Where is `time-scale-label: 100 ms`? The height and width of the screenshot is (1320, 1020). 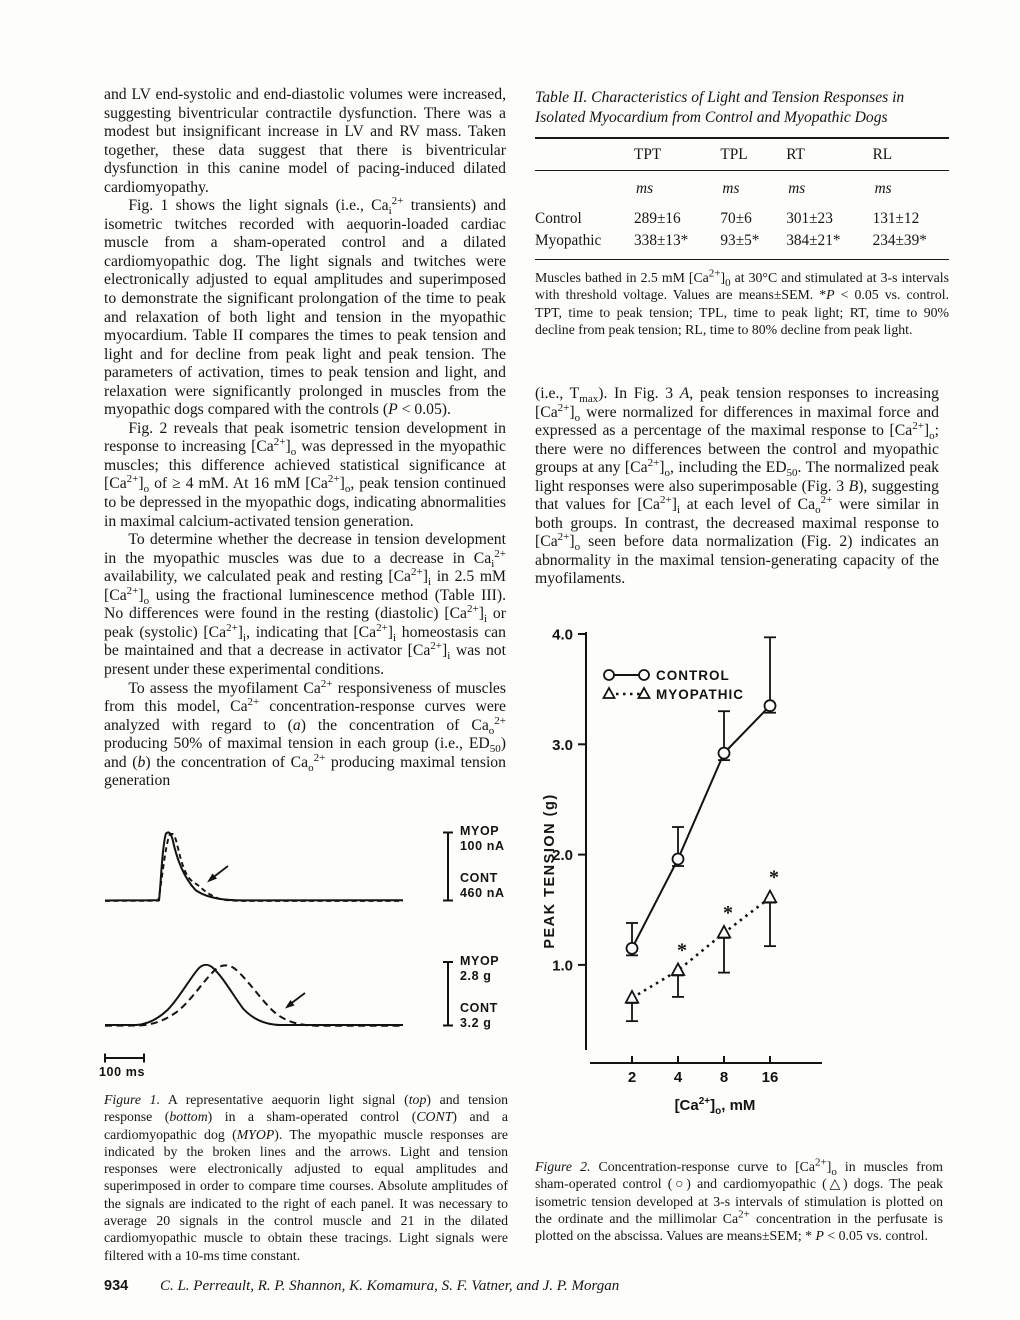 time-scale-label: 100 ms is located at coordinates (122, 1072).